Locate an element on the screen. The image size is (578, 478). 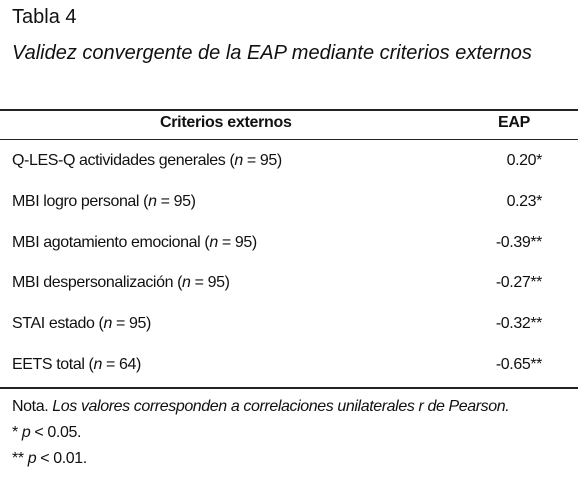
text: STAI estado ( is located at coordinates (58, 324).